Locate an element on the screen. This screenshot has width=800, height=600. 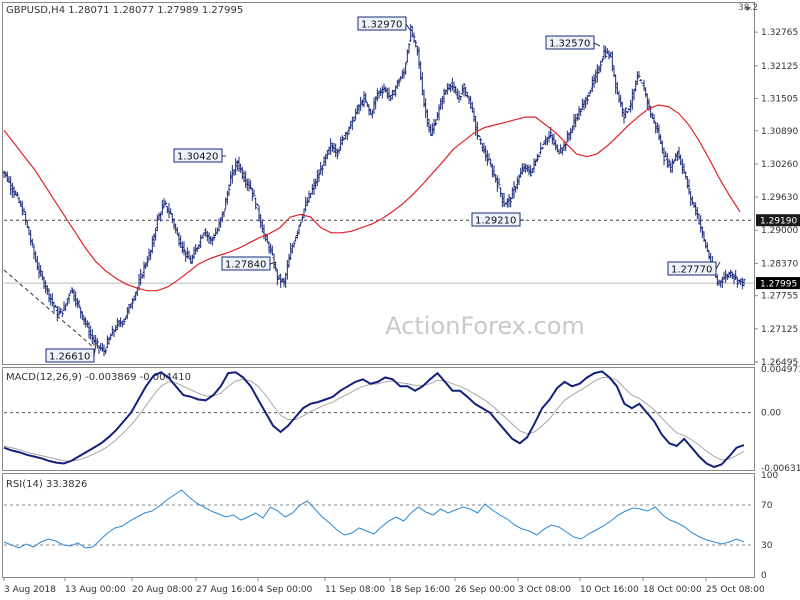
macd-tick-label: 0.00 is located at coordinates (771, 414).